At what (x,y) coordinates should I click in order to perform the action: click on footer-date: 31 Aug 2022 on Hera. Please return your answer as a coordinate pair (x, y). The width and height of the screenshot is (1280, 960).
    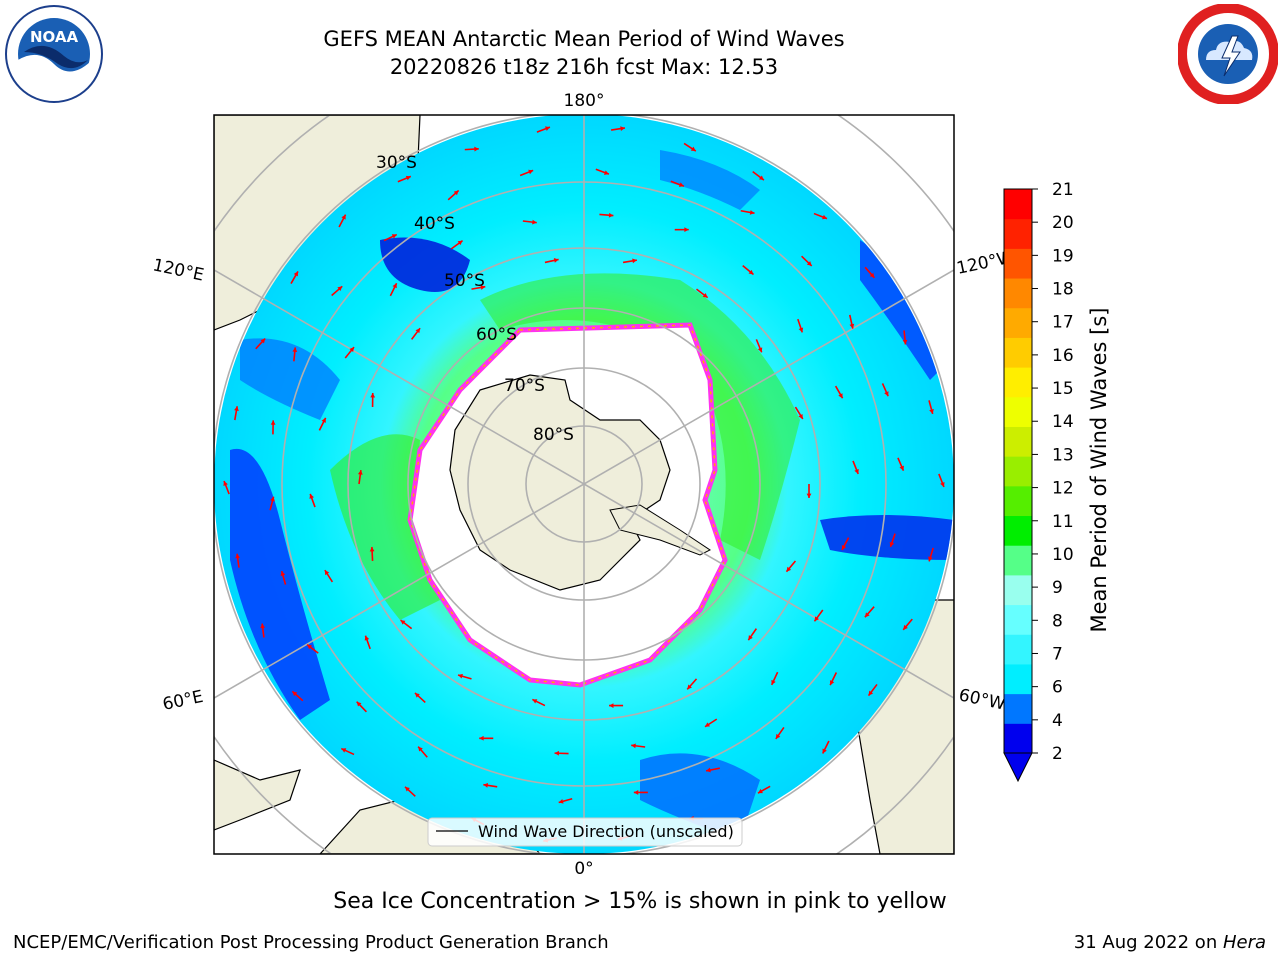
    Looking at the image, I should click on (1170, 942).